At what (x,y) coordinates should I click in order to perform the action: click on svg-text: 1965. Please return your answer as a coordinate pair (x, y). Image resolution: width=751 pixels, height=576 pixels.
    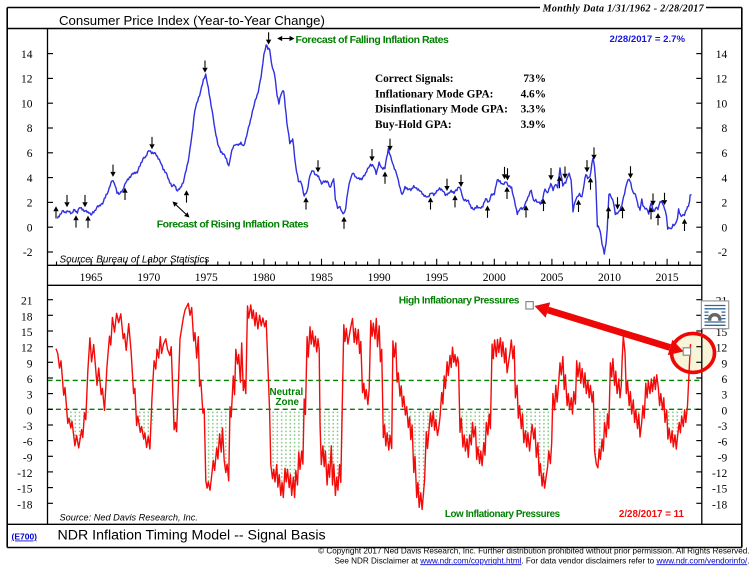
    Looking at the image, I should click on (91, 278).